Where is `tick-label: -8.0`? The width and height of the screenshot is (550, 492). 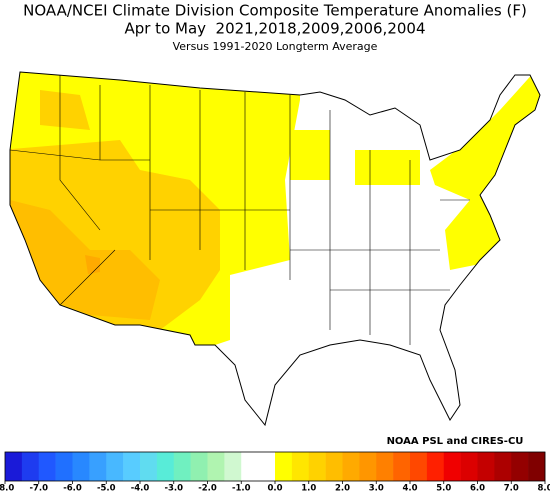
tick-label: -8.0 is located at coordinates (7, 488).